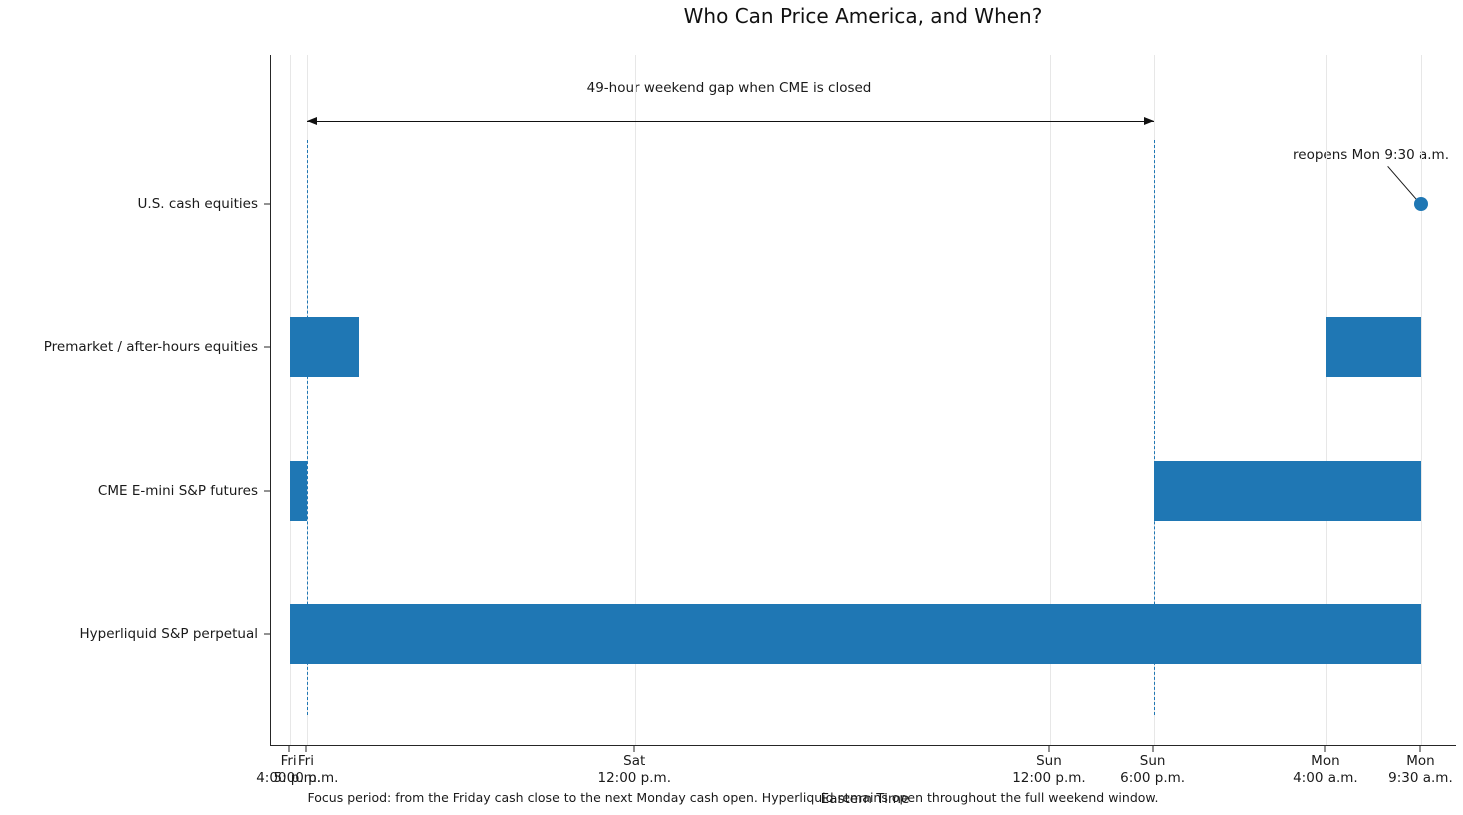  What do you see at coordinates (865, 799) in the screenshot?
I see `x-axis-label: Eastern Time` at bounding box center [865, 799].